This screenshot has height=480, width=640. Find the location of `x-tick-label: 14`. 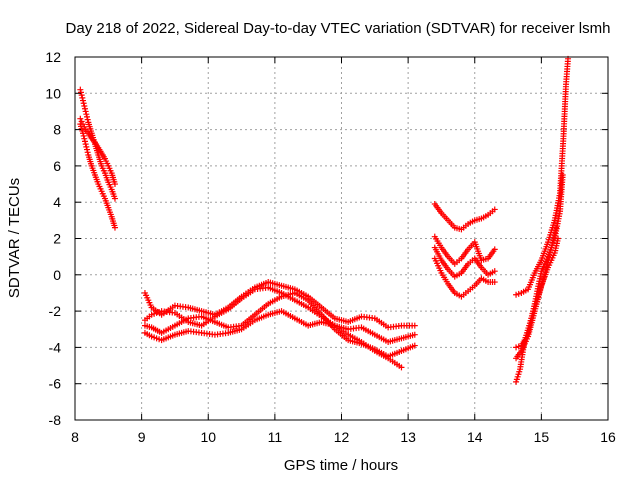

x-tick-label: 14 is located at coordinates (475, 437).